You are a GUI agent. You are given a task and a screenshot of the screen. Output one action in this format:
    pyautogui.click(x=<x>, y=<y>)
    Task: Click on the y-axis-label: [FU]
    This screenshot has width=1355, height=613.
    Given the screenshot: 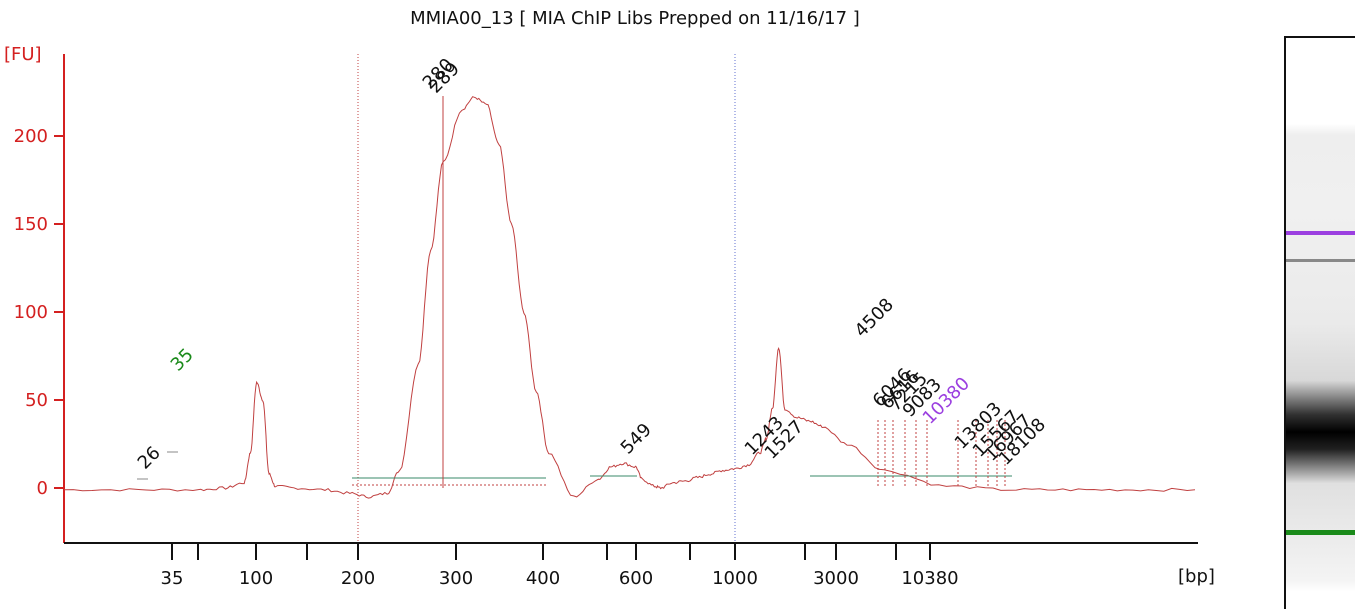 What is the action you would take?
    pyautogui.click(x=23, y=54)
    